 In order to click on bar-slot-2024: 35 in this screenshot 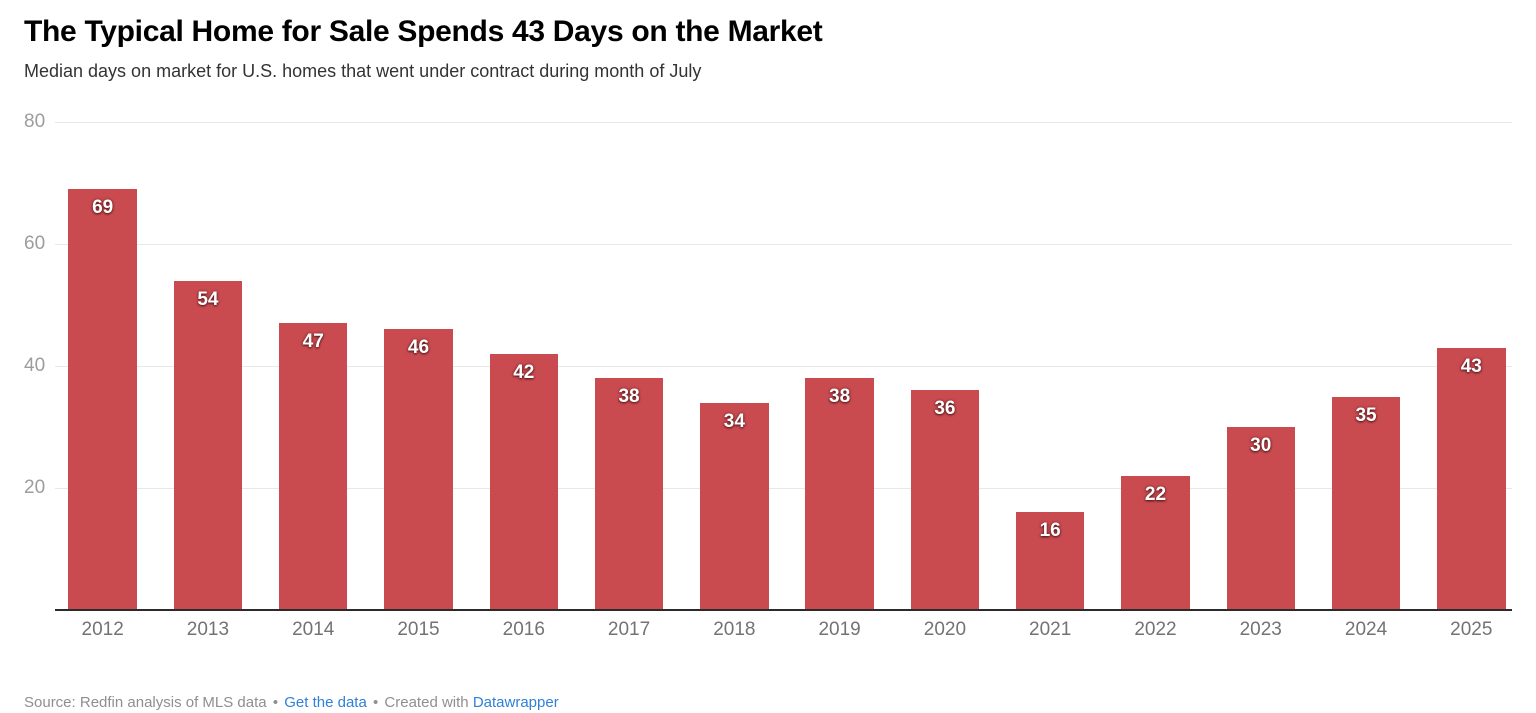, I will do `click(1365, 366)`.